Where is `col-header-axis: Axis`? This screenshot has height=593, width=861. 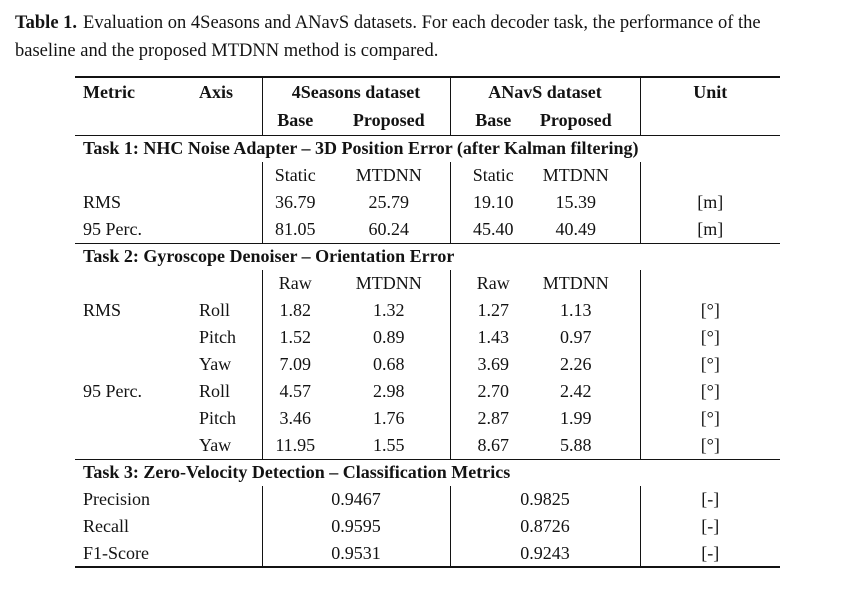
col-header-axis: Axis is located at coordinates (216, 91).